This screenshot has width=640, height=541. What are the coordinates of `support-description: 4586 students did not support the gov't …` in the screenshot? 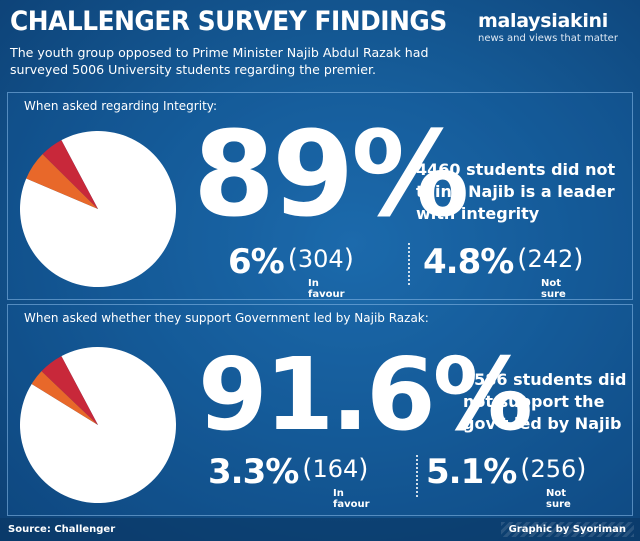 It's located at (545, 401).